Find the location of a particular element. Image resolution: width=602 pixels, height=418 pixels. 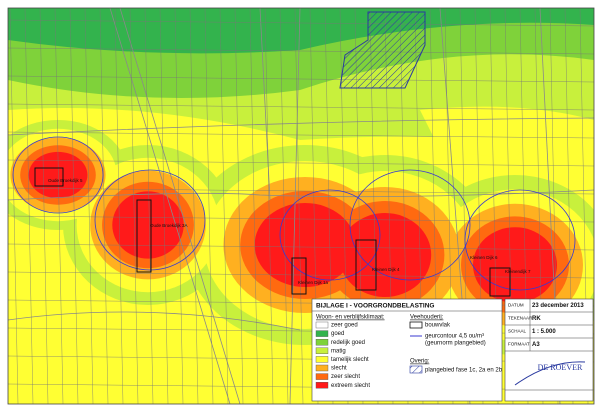

legend-label: goed is located at coordinates (337, 334).